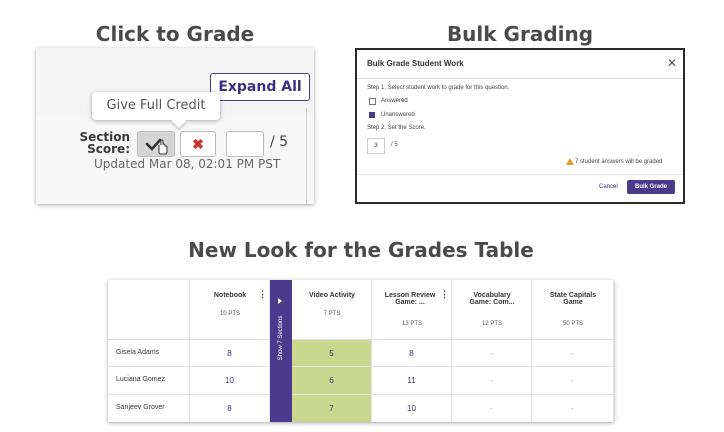 The width and height of the screenshot is (724, 432). What do you see at coordinates (230, 310) in the screenshot?
I see `column-header-notebook: Notebook ⋮ 10 PTS` at bounding box center [230, 310].